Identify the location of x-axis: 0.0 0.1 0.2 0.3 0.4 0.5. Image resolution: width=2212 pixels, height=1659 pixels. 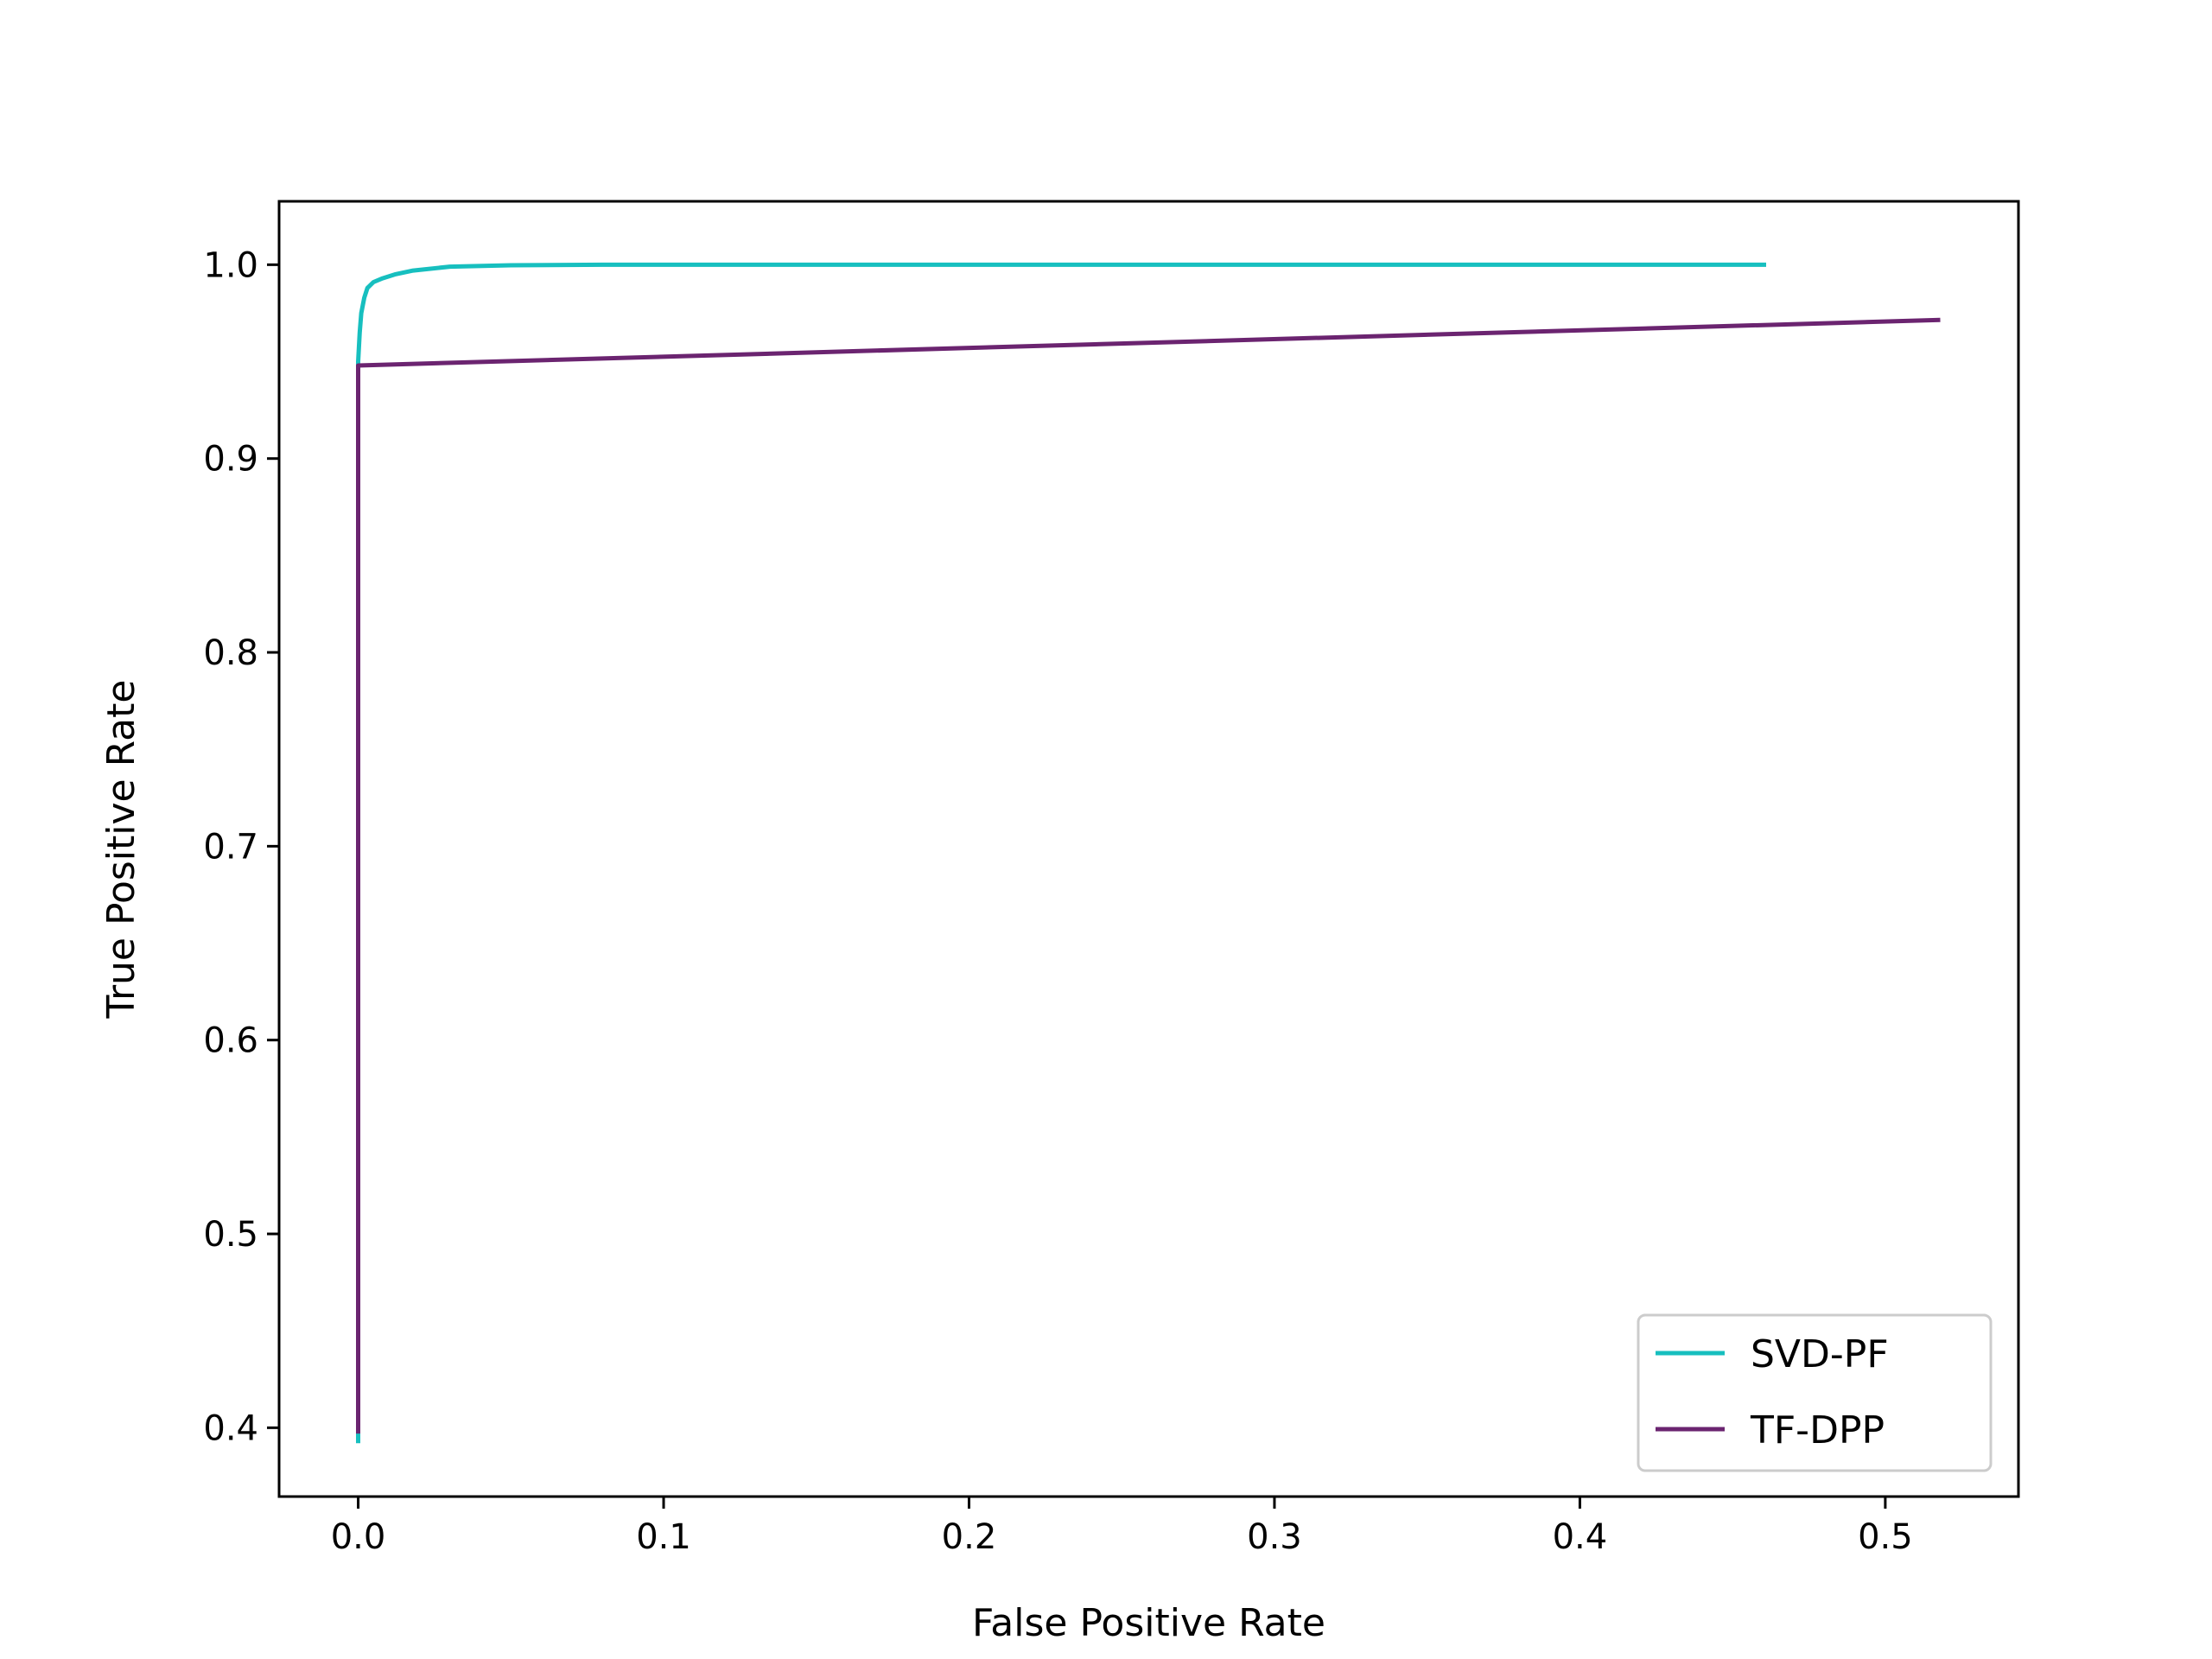
(1122, 1527).